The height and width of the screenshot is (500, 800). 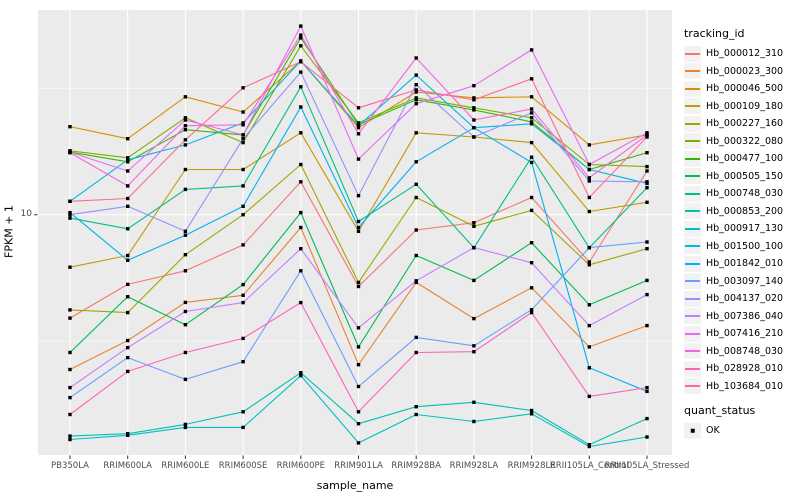 What do you see at coordinates (745, 299) in the screenshot?
I see `legend-item-label: Hb_004137_020` at bounding box center [745, 299].